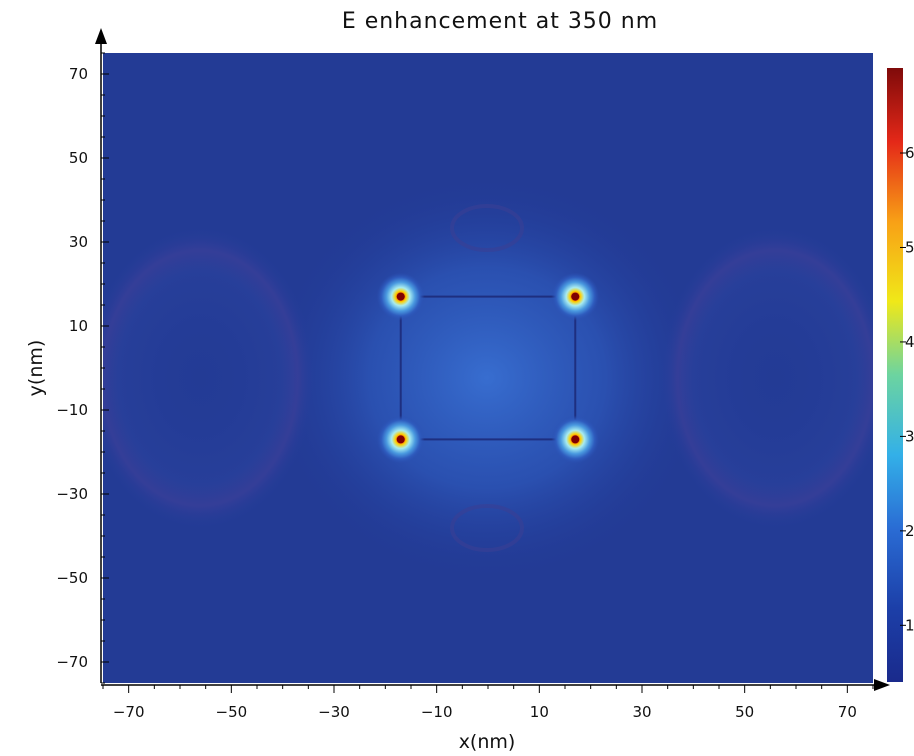 The width and height of the screenshot is (914, 756). Describe the element at coordinates (487, 742) in the screenshot. I see `x-axis-label: x(nm)` at that location.